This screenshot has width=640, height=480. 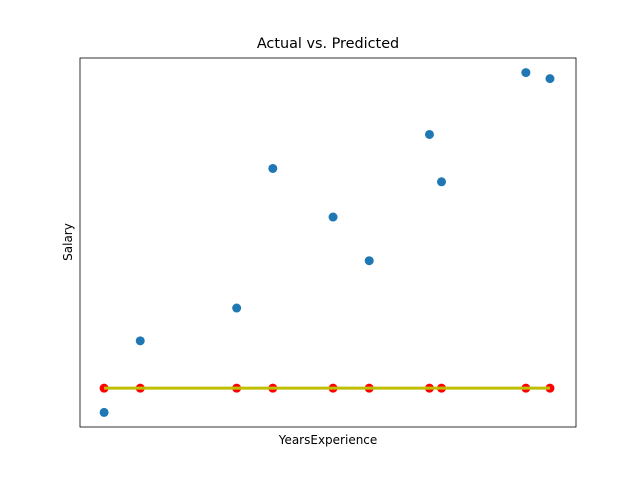 I want to click on y-axis-label: Salary, so click(x=68, y=242).